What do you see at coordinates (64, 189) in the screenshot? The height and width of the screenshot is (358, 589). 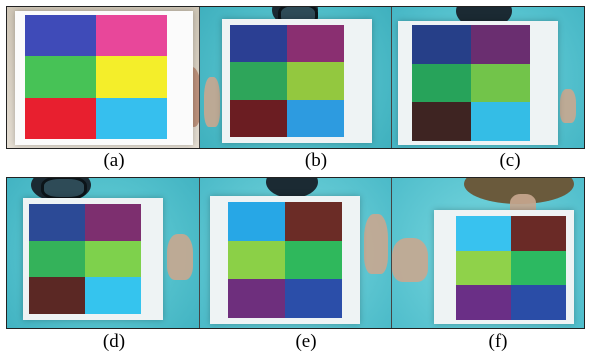 I see `diving-mask` at bounding box center [64, 189].